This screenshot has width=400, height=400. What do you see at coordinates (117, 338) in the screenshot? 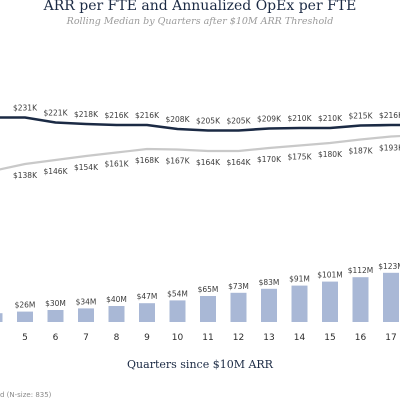
I see `x-tick-label: 8` at bounding box center [117, 338].